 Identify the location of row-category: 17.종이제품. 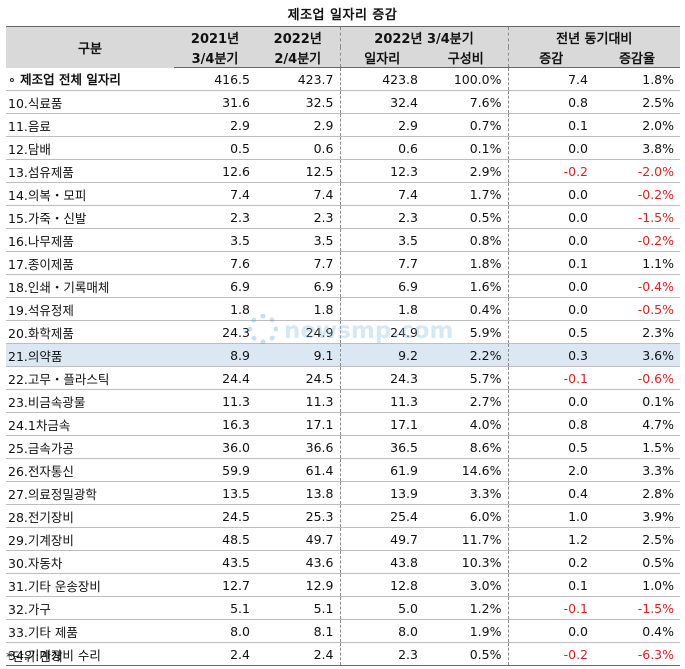
(90, 263).